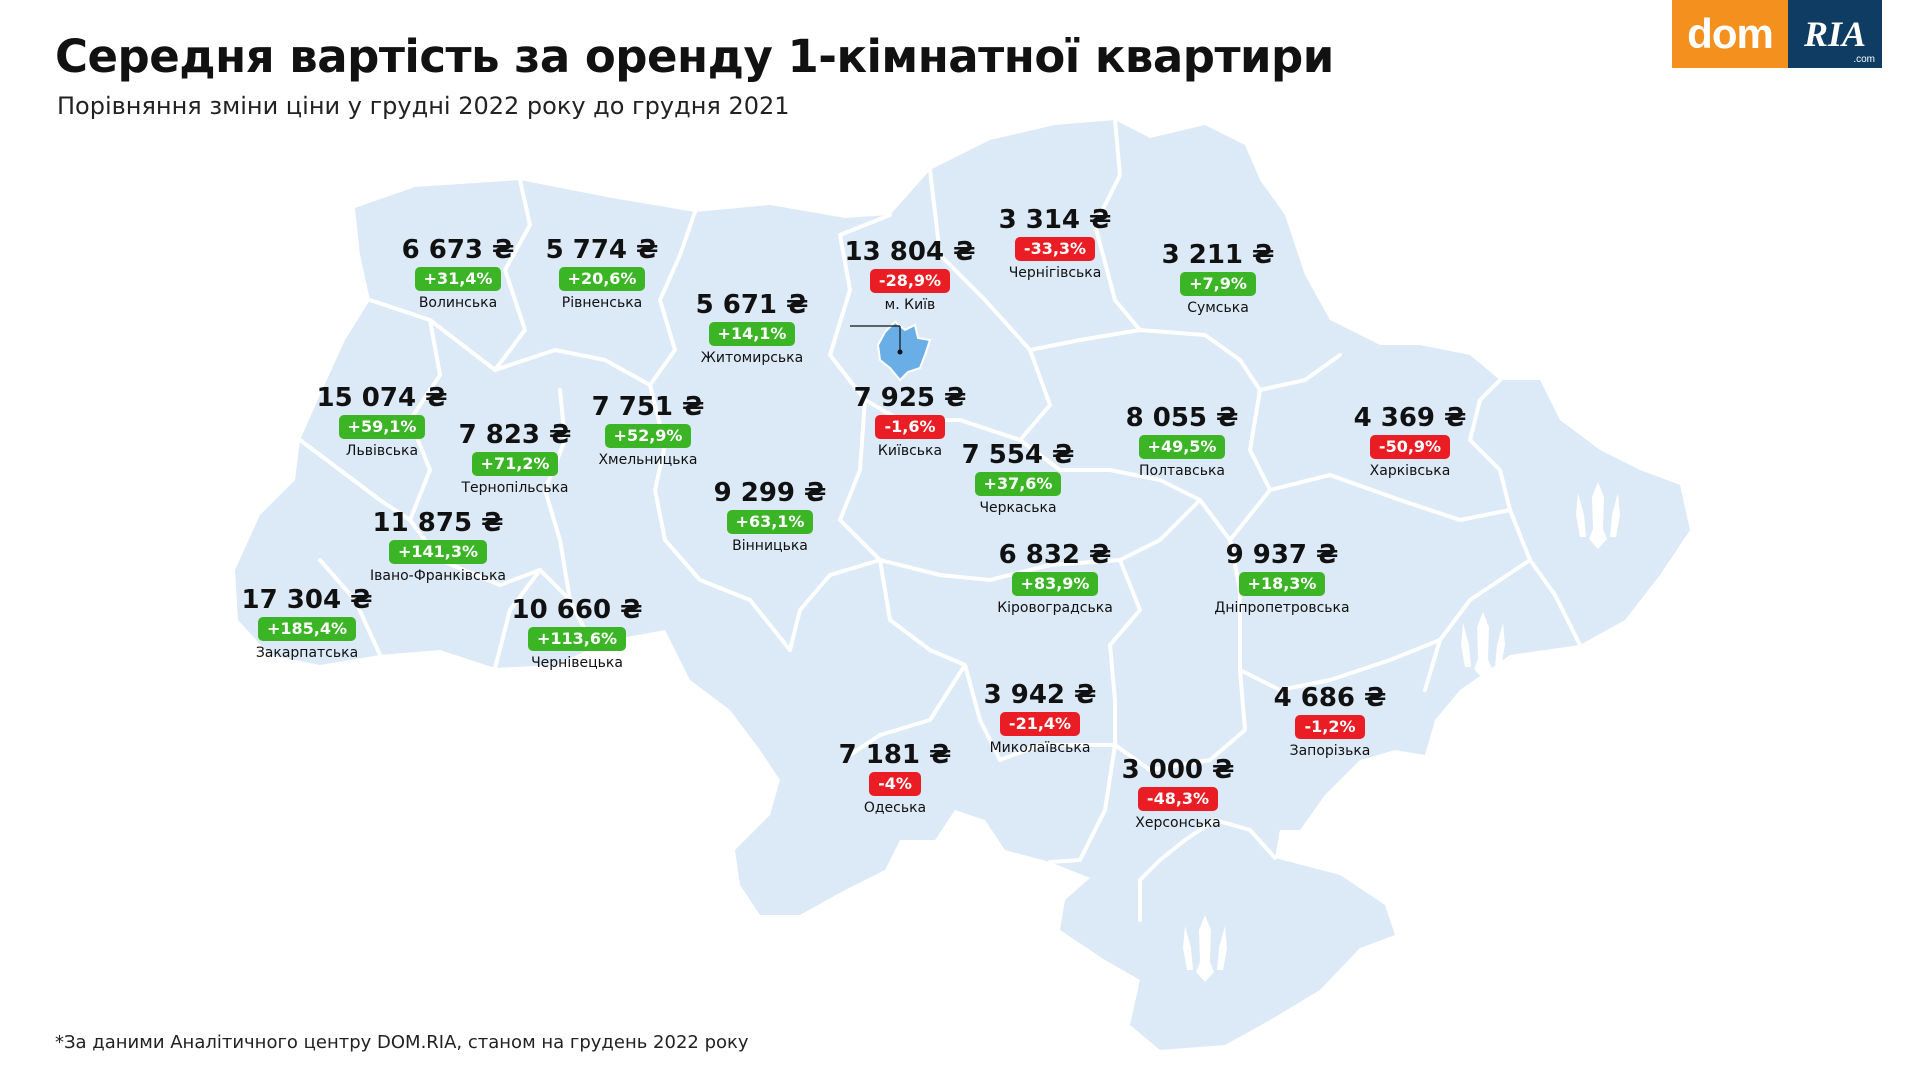 The height and width of the screenshot is (1080, 1920). I want to click on region-price: 3 000 ₴, so click(1178, 770).